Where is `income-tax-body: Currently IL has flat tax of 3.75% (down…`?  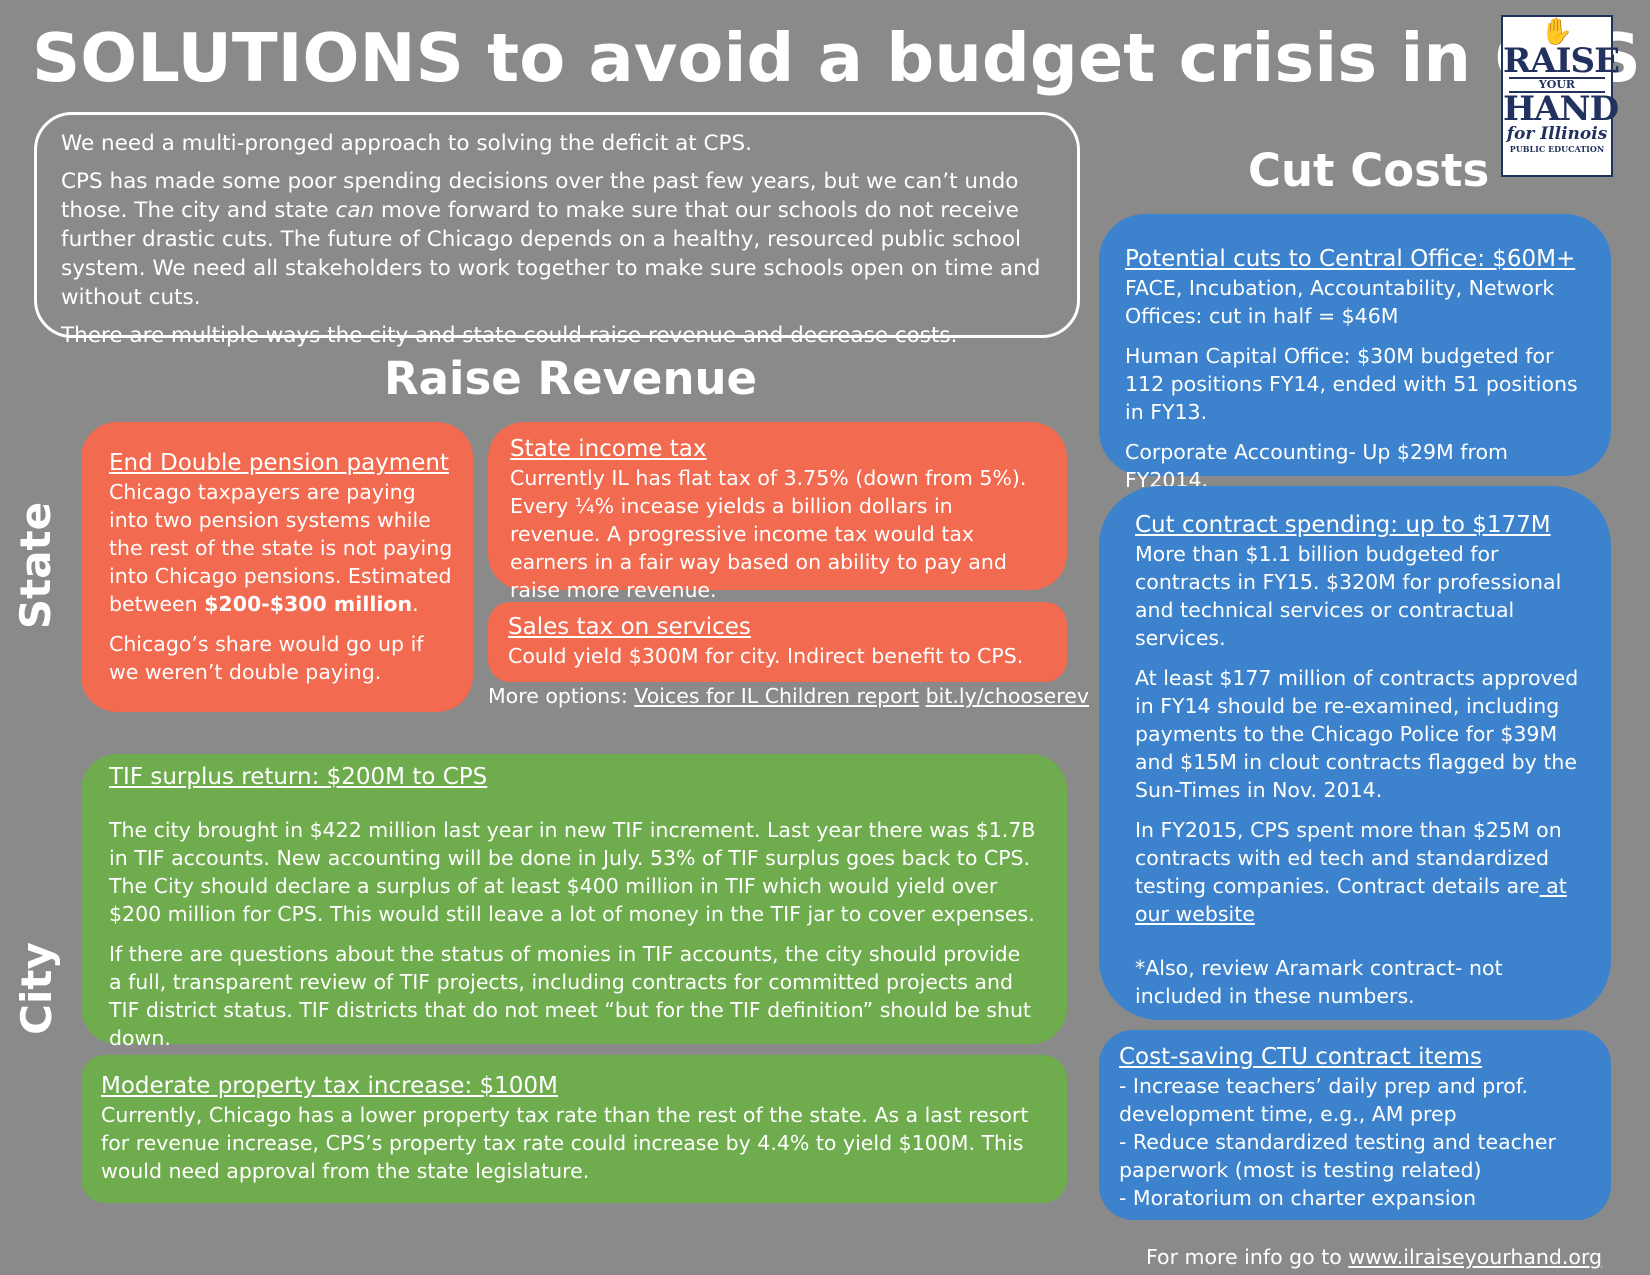
income-tax-body: Currently IL has flat tax of 3.75% (down… is located at coordinates (768, 534).